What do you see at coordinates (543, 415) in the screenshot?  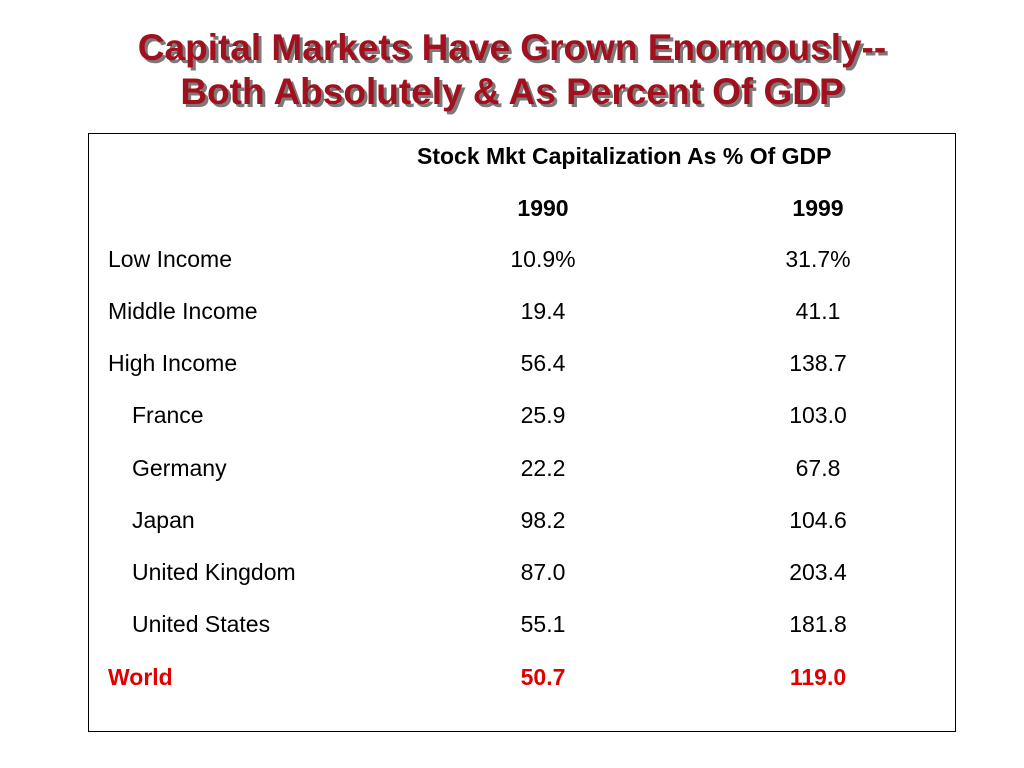 I see `value-1990: 25.9` at bounding box center [543, 415].